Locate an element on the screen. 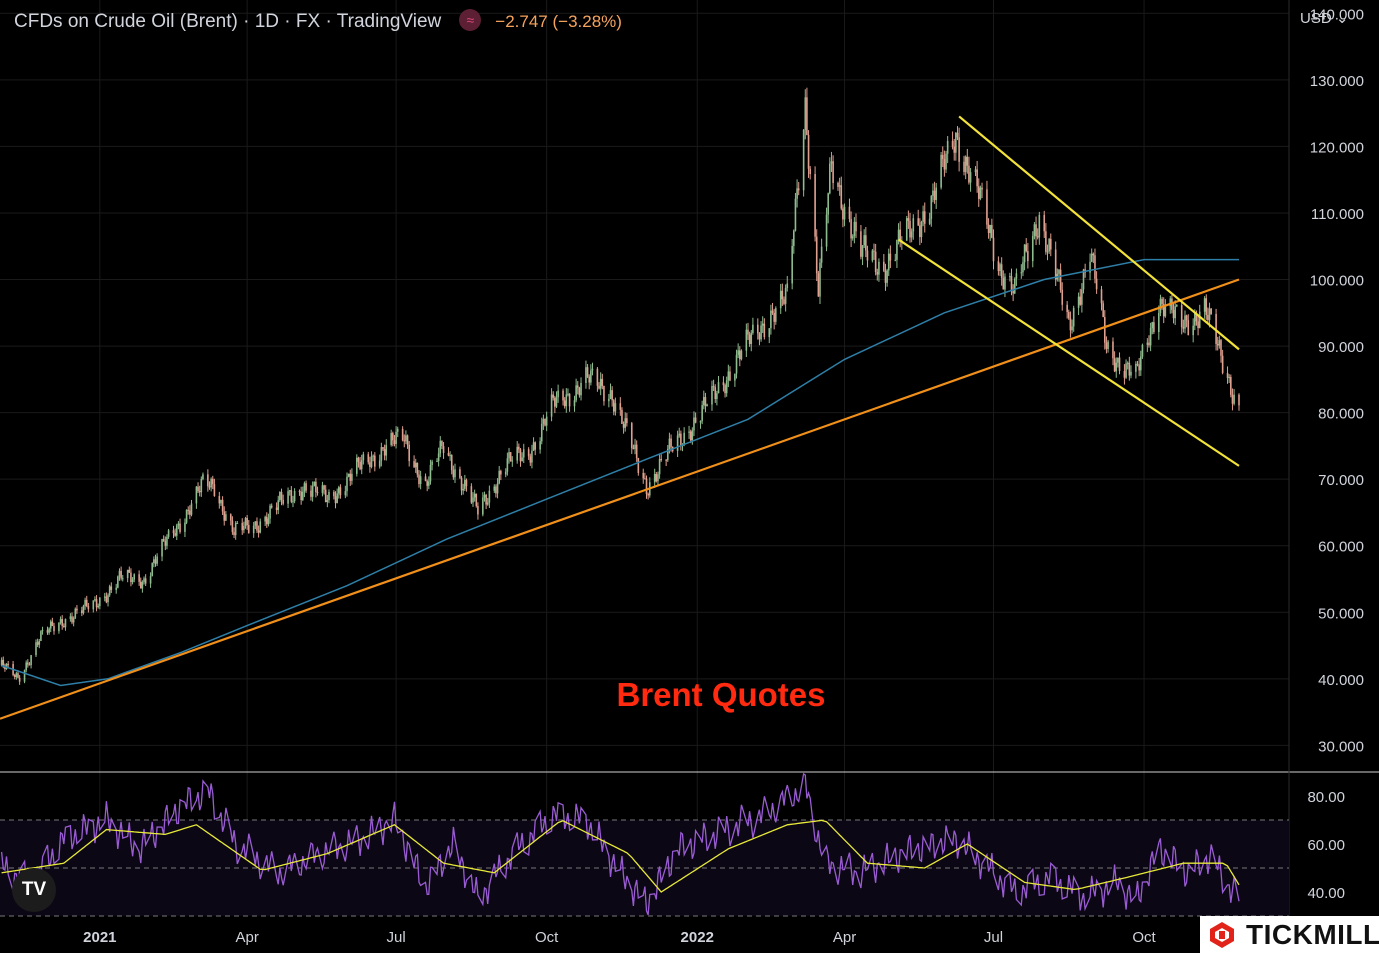 Image resolution: width=1379 pixels, height=953 pixels. tradingview-logo-icon: TV is located at coordinates (34, 890).